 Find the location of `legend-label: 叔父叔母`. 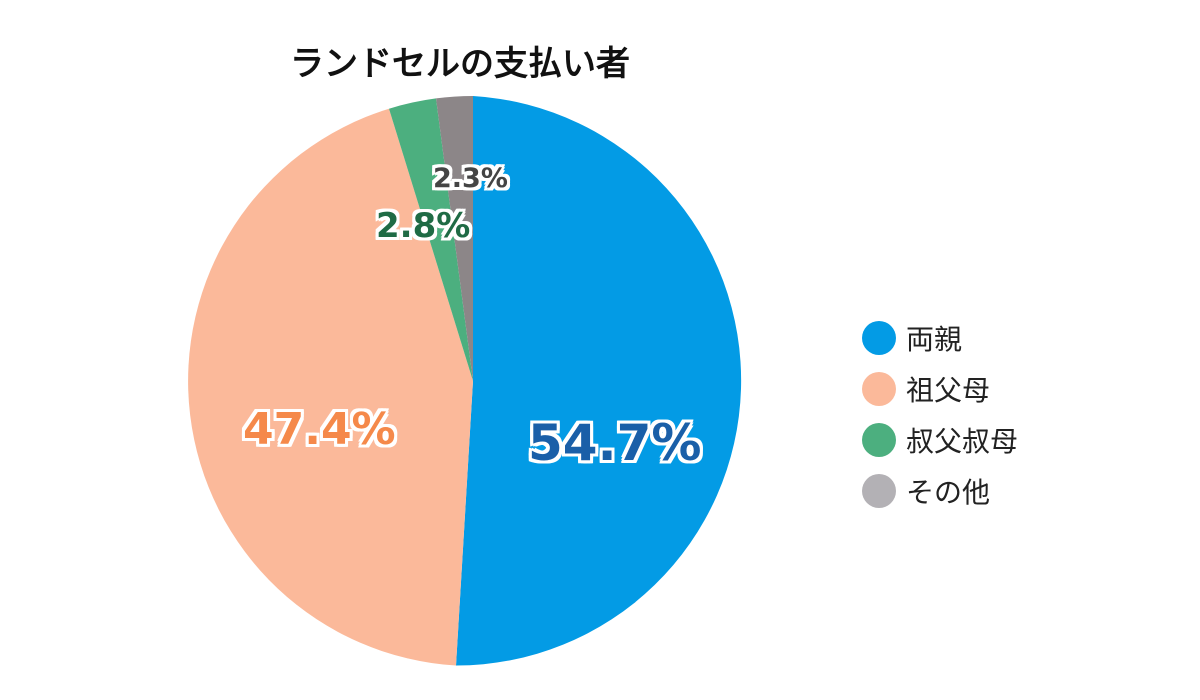

legend-label: 叔父叔母 is located at coordinates (962, 441).